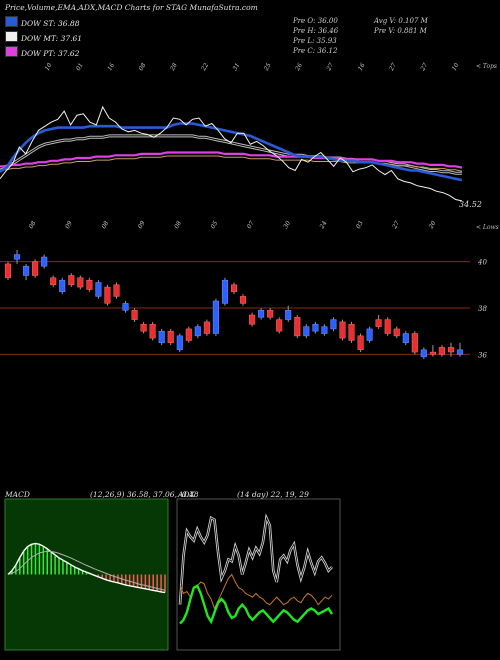 The width and height of the screenshot is (500, 660). I want to click on top-date-tick: 08, so click(143, 67).